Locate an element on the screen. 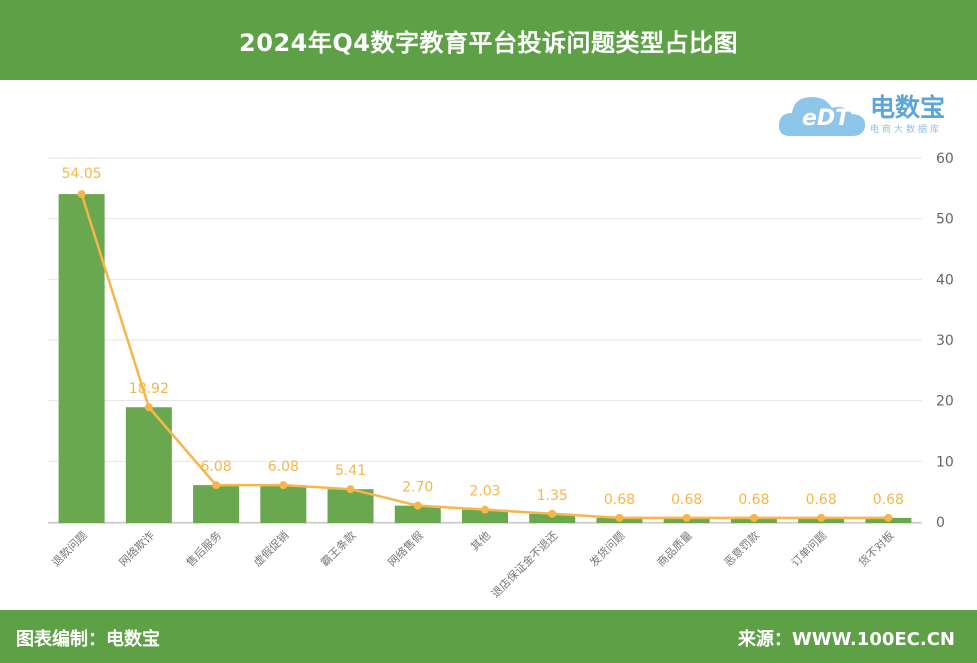  cloud-icon is located at coordinates (822, 116).